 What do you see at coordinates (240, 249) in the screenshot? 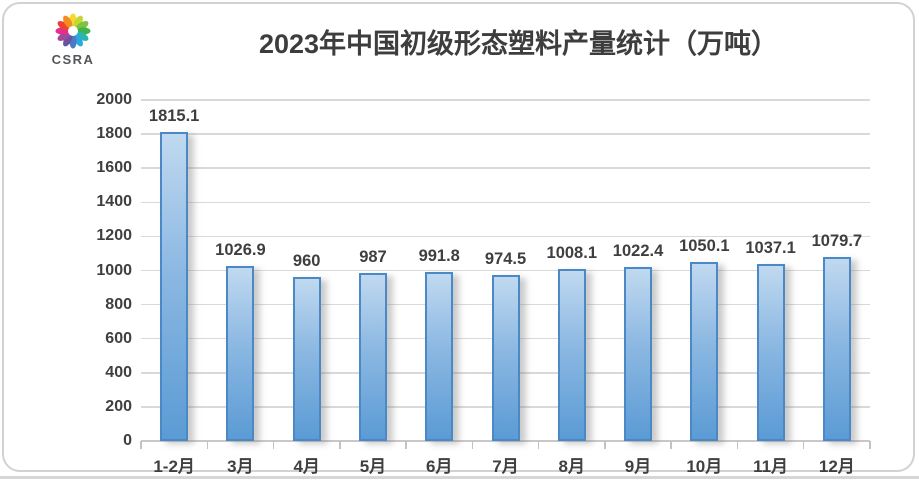
I see `bar-value-label: 1026.9` at bounding box center [240, 249].